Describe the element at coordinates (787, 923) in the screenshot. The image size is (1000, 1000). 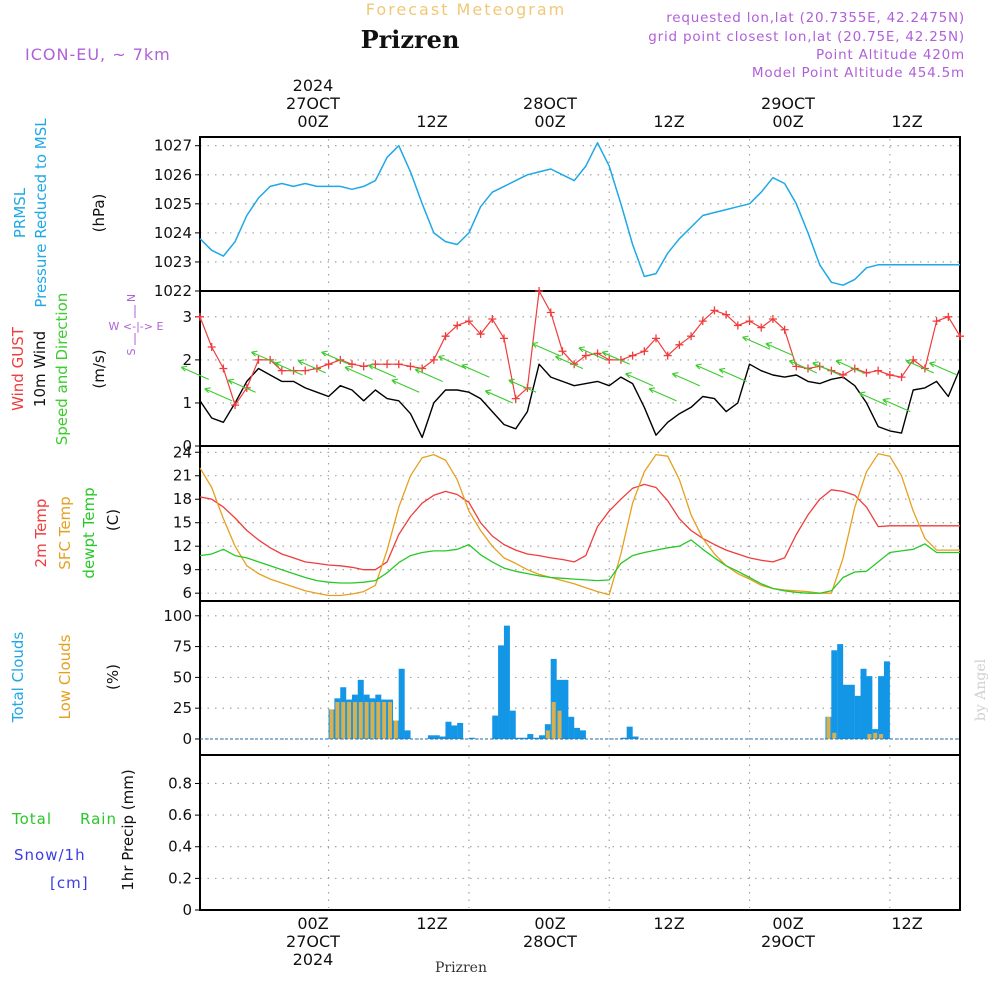
I see `bottom-hour-4: 00Z` at that location.